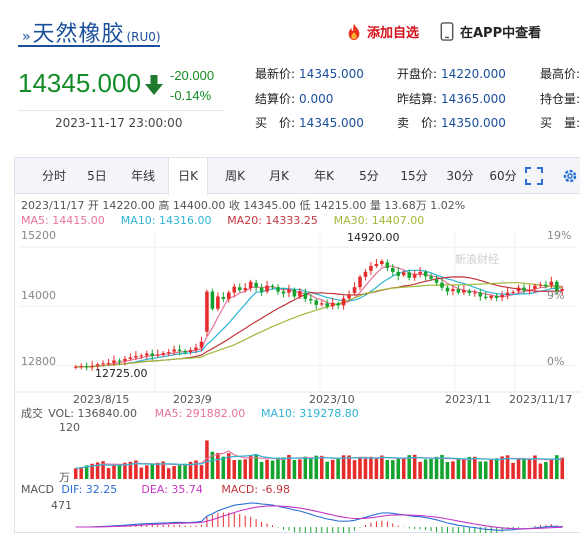 This screenshot has height=533, width=580. I want to click on collapse-marker-icon: », so click(26, 37).